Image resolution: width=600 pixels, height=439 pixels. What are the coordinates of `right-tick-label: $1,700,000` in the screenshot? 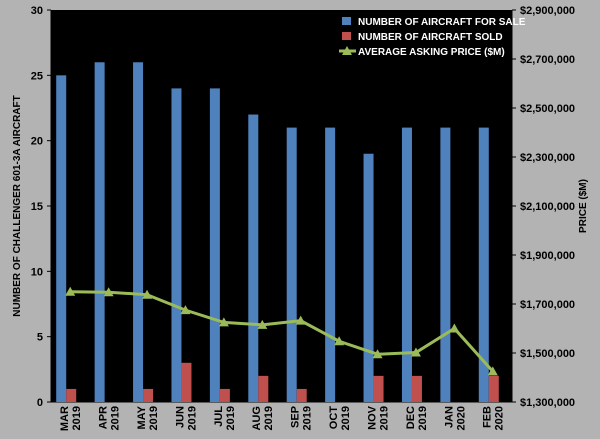 It's located at (547, 305).